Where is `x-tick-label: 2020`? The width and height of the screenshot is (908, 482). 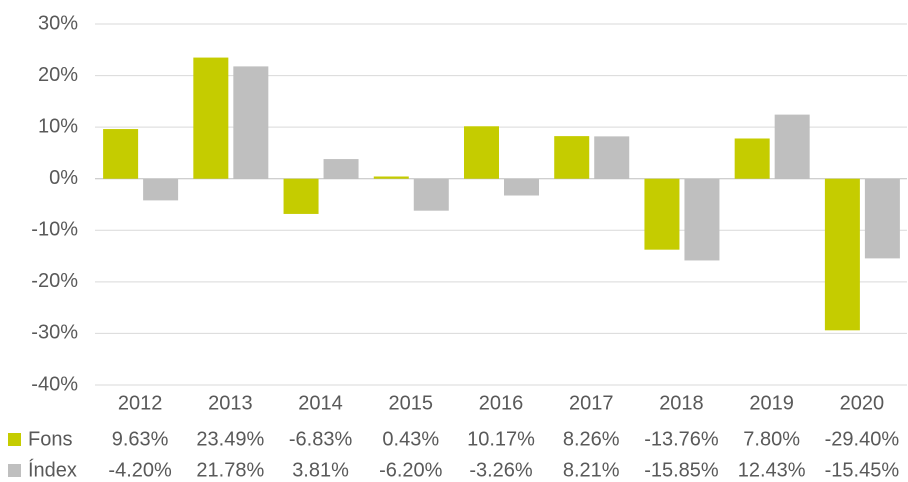 x-tick-label: 2020 is located at coordinates (862, 403).